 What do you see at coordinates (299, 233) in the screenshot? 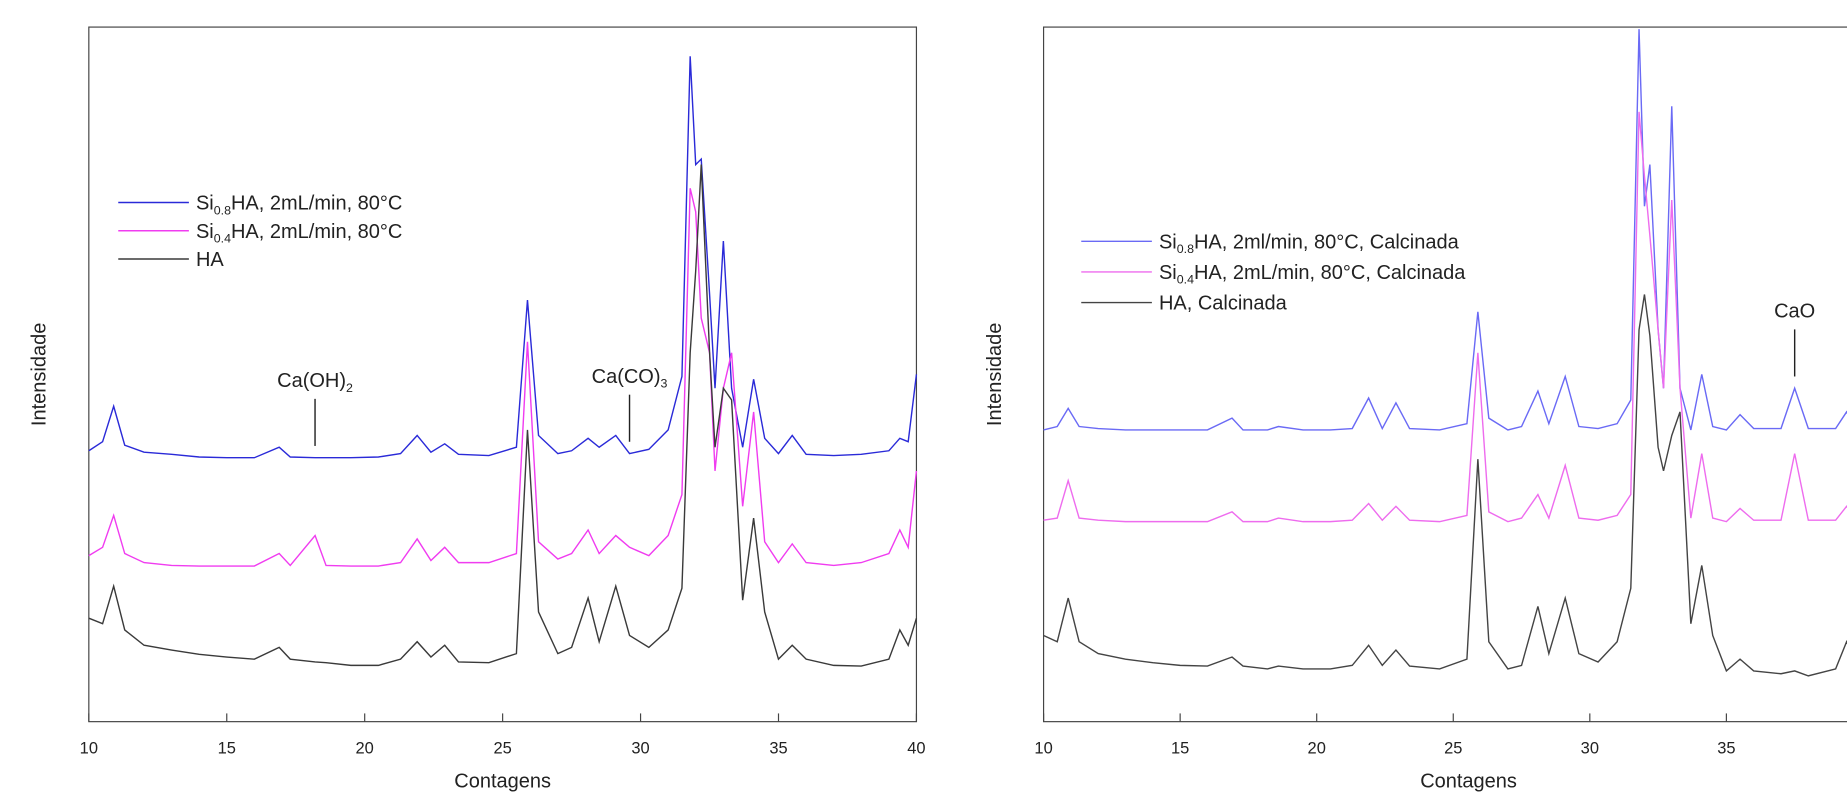
I see `legend-label: Si0.4HA, 2mL/min, 80°C` at bounding box center [299, 233].